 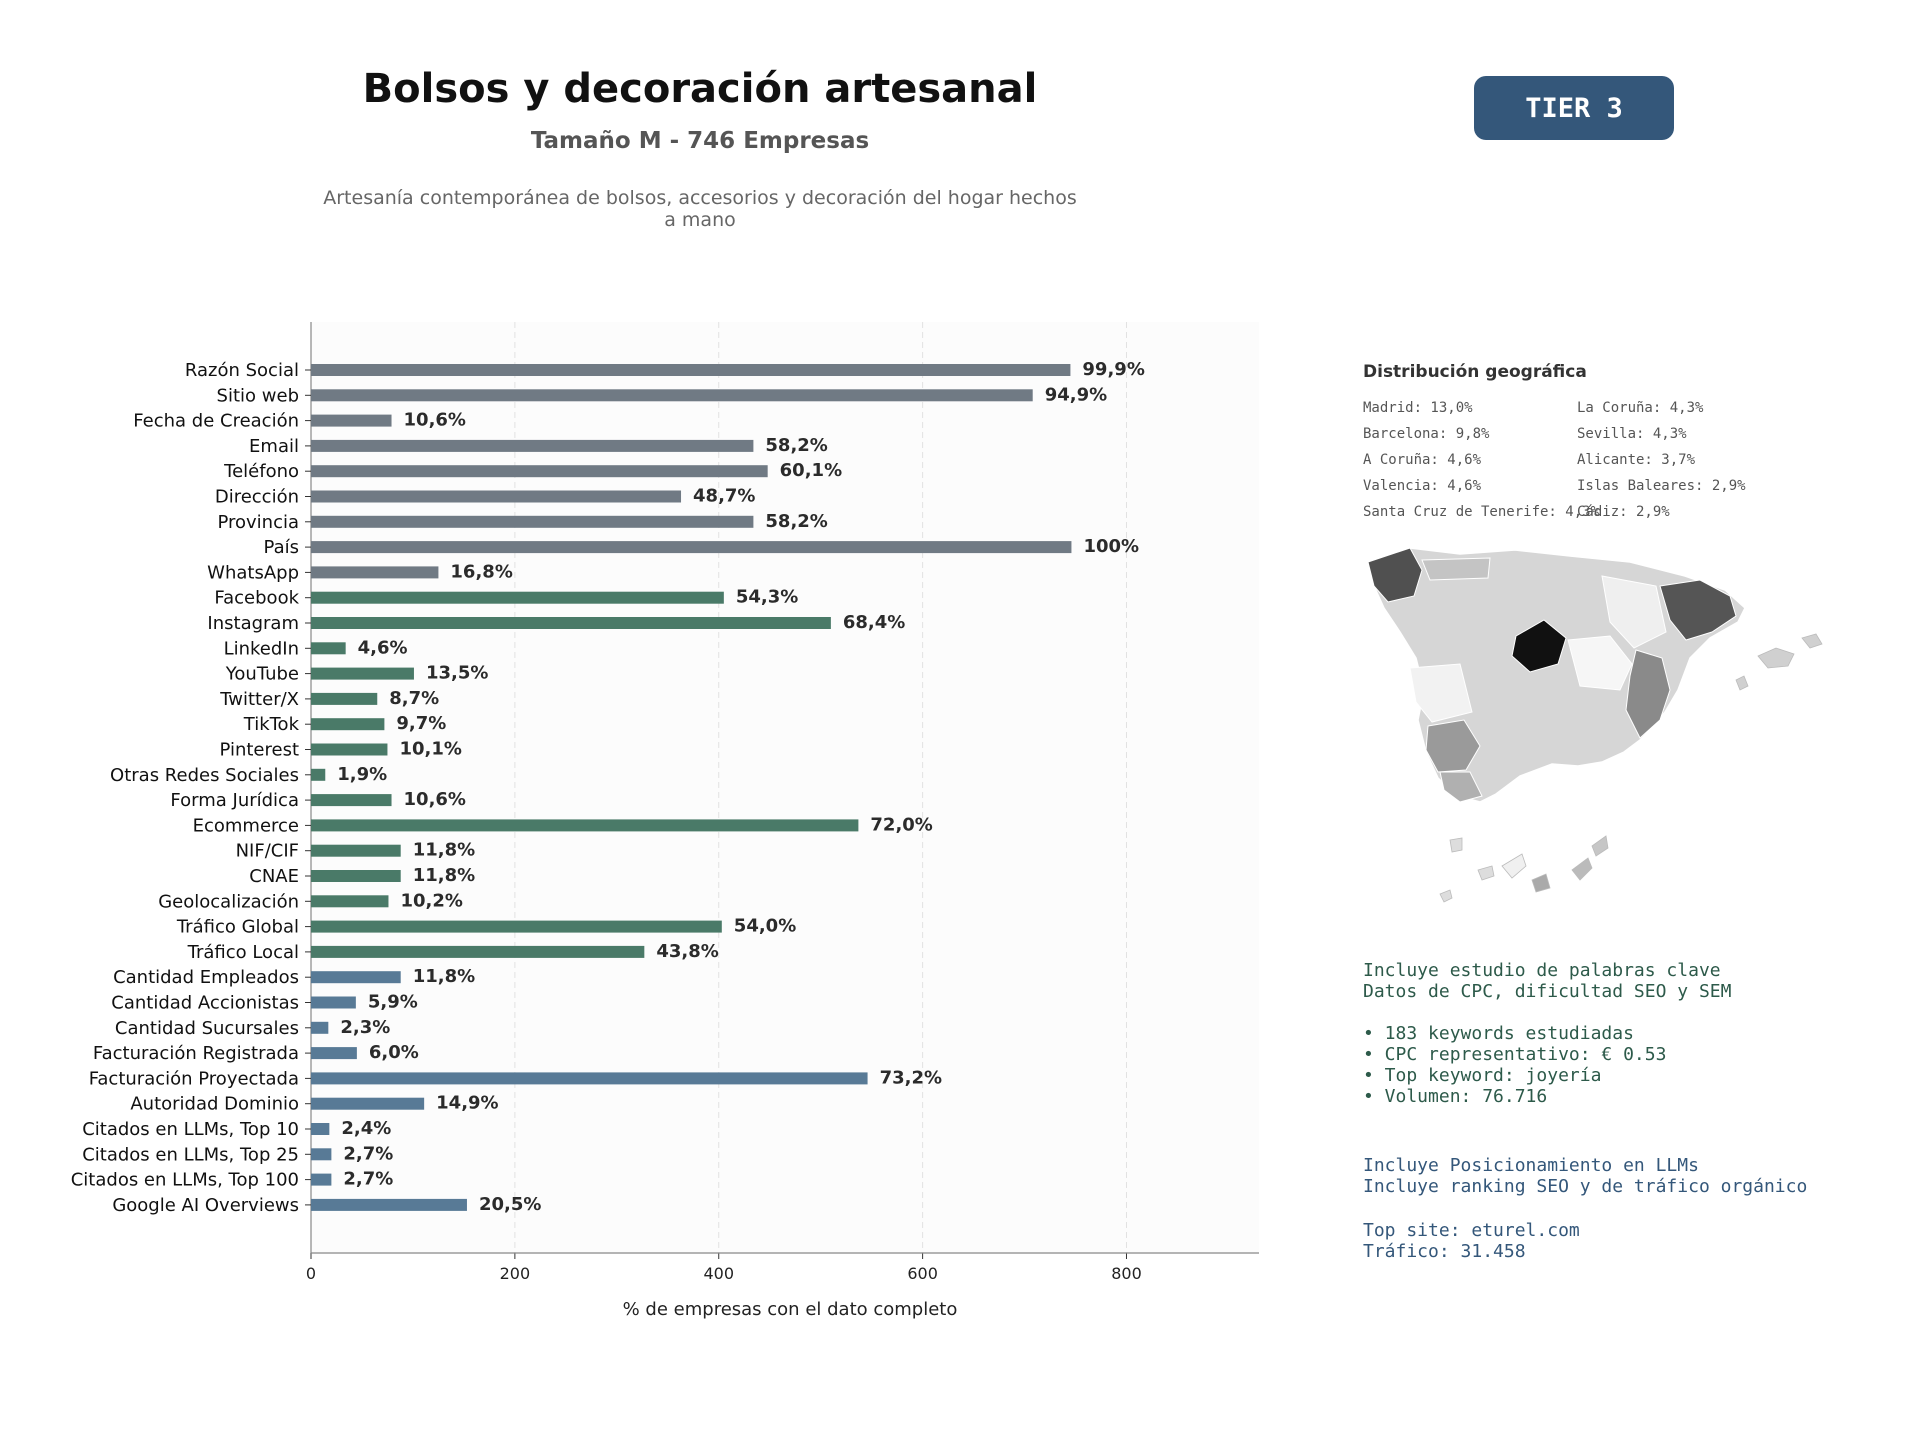 I want to click on x-axis-label: % de empresas con el dato completo, so click(x=790, y=1309).